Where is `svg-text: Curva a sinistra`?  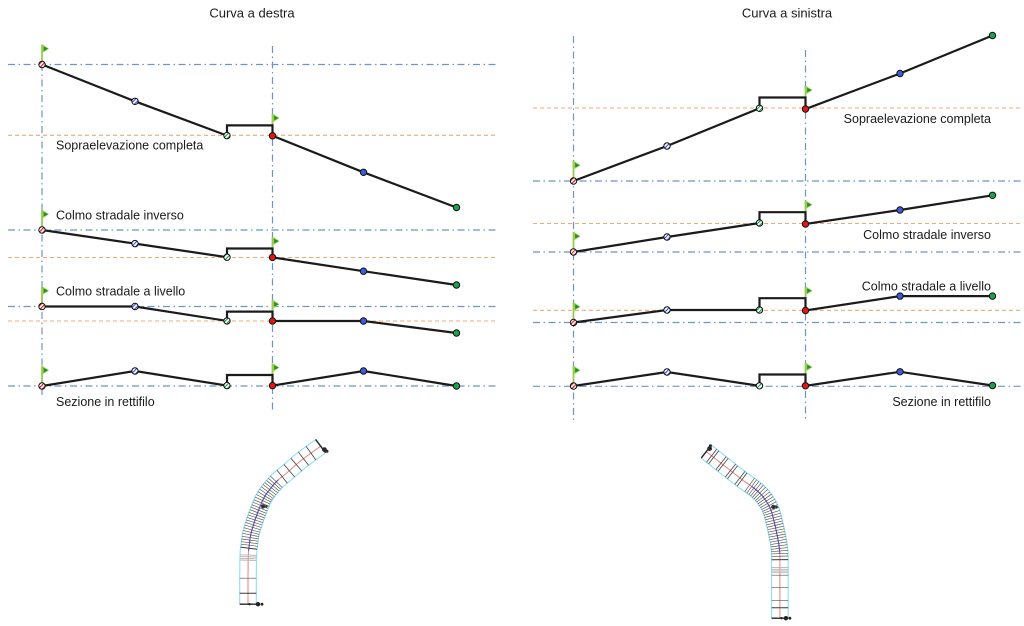 svg-text: Curva a sinistra is located at coordinates (787, 13).